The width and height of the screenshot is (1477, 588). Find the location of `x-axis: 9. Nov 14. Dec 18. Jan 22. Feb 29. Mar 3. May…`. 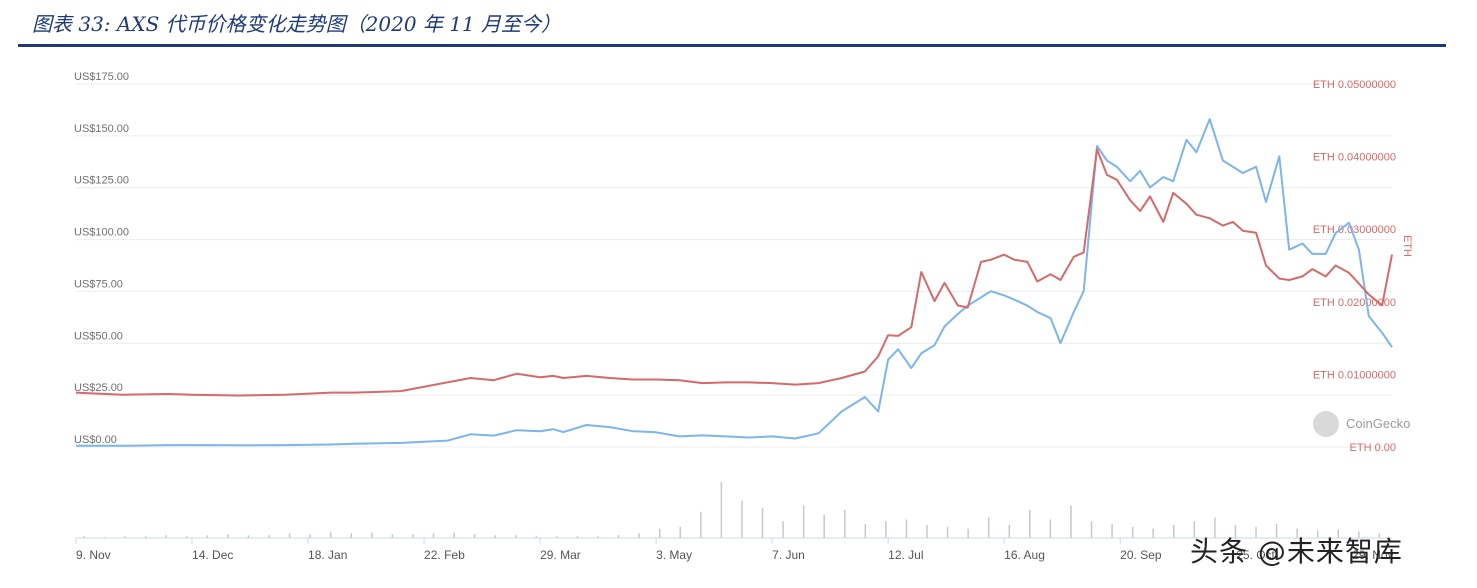

x-axis: 9. Nov 14. Dec 18. Jan 22. Feb 29. Mar 3. May… is located at coordinates (734, 550).